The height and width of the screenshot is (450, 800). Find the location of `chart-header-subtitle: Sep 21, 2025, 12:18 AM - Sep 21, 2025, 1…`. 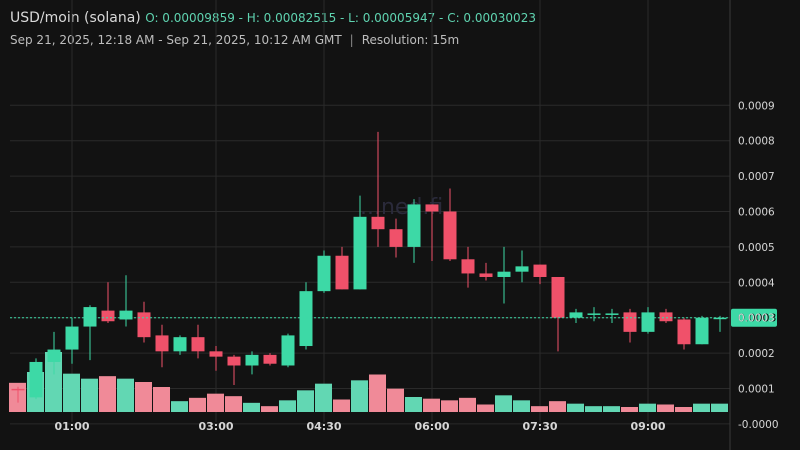

chart-header-subtitle: Sep 21, 2025, 12:18 AM - Sep 21, 2025, 1… is located at coordinates (234, 40).